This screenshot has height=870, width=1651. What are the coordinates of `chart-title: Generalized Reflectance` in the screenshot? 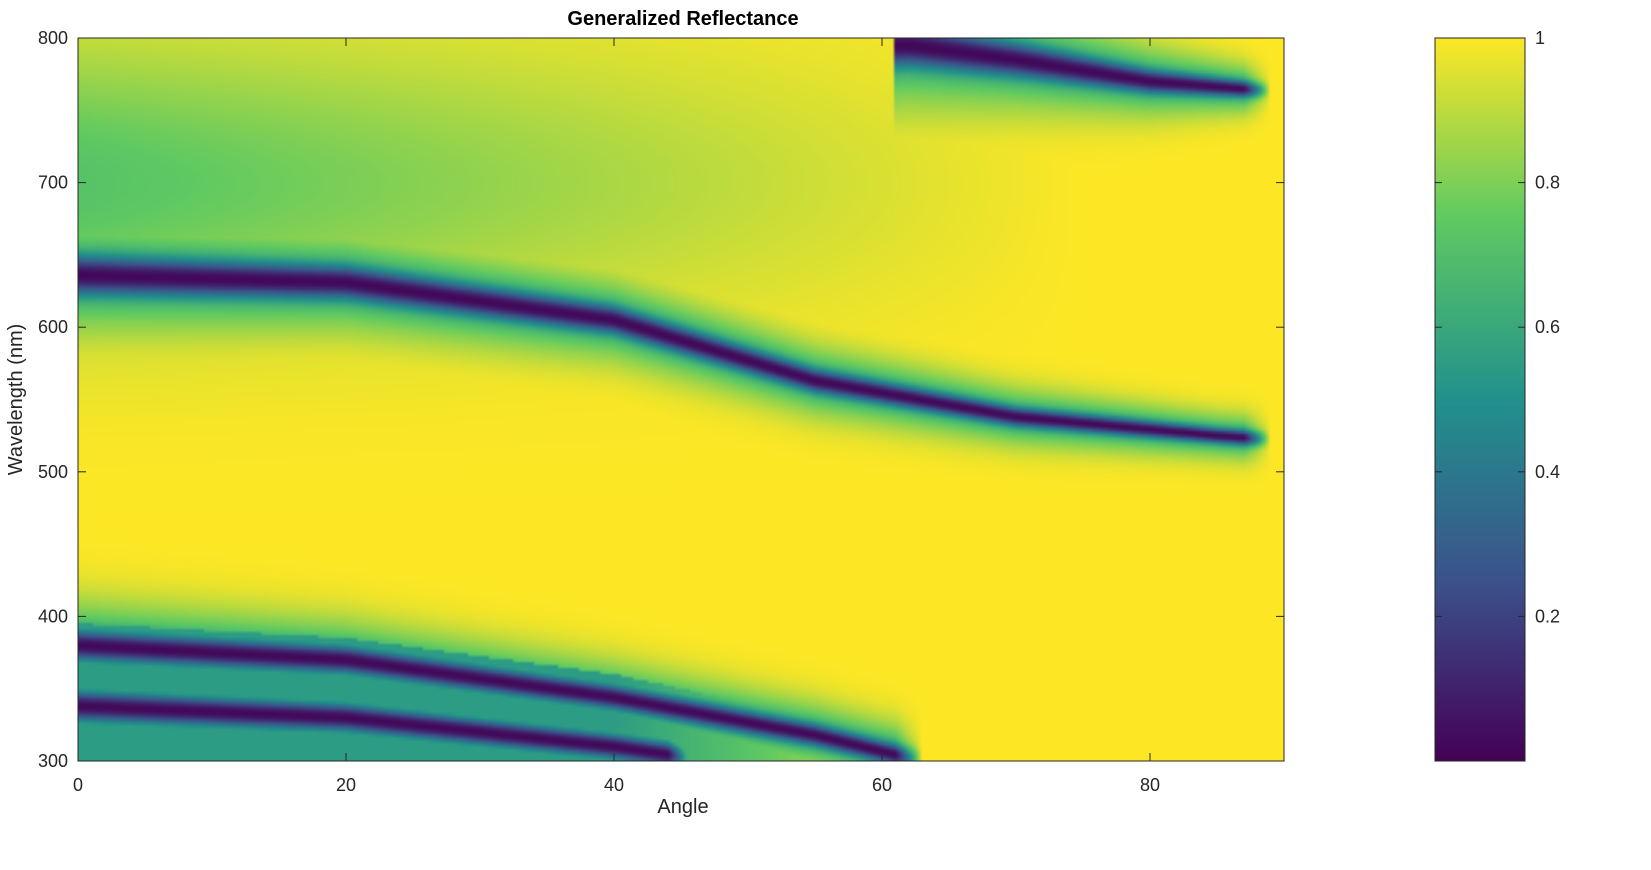 It's located at (682, 19).